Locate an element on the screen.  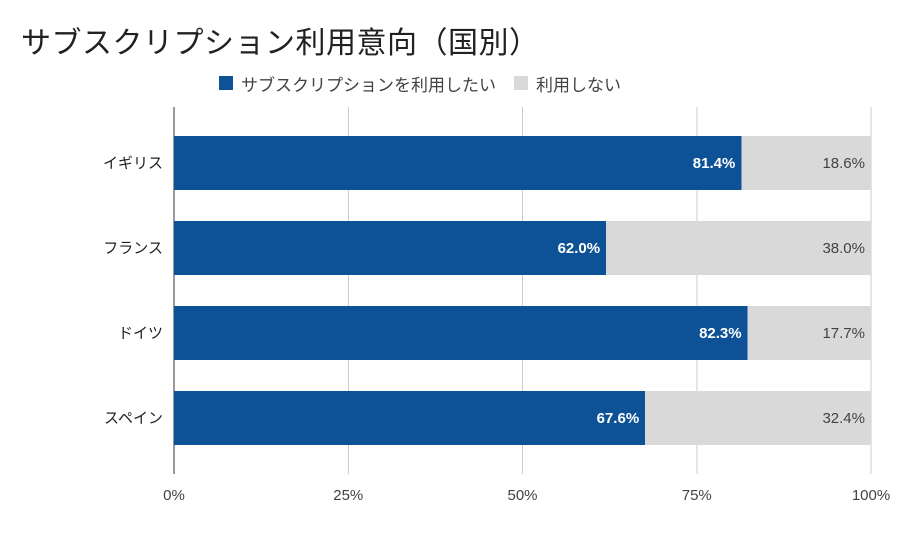
chart-title: サブスクリプション利用意向（国別） is located at coordinates (280, 43).